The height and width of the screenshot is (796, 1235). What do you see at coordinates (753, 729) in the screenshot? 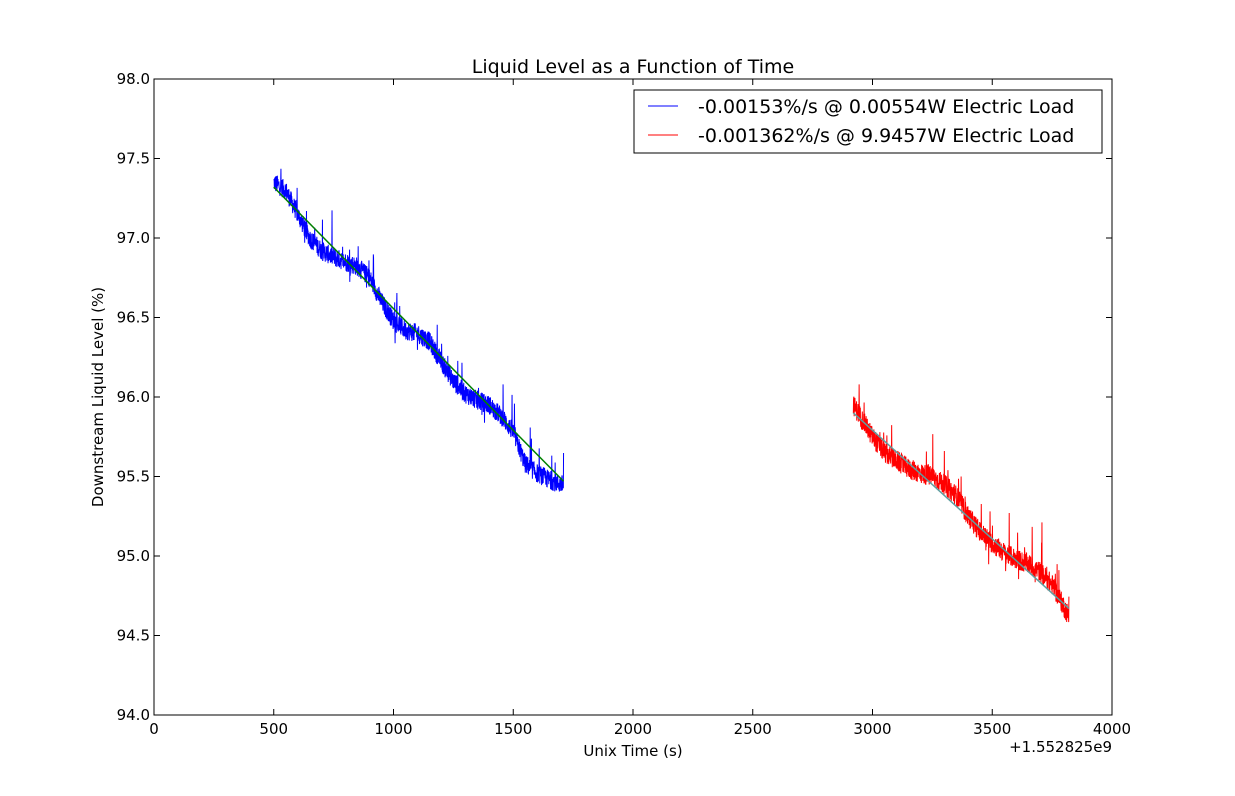
I see `x-tick-label: 2500` at bounding box center [753, 729].